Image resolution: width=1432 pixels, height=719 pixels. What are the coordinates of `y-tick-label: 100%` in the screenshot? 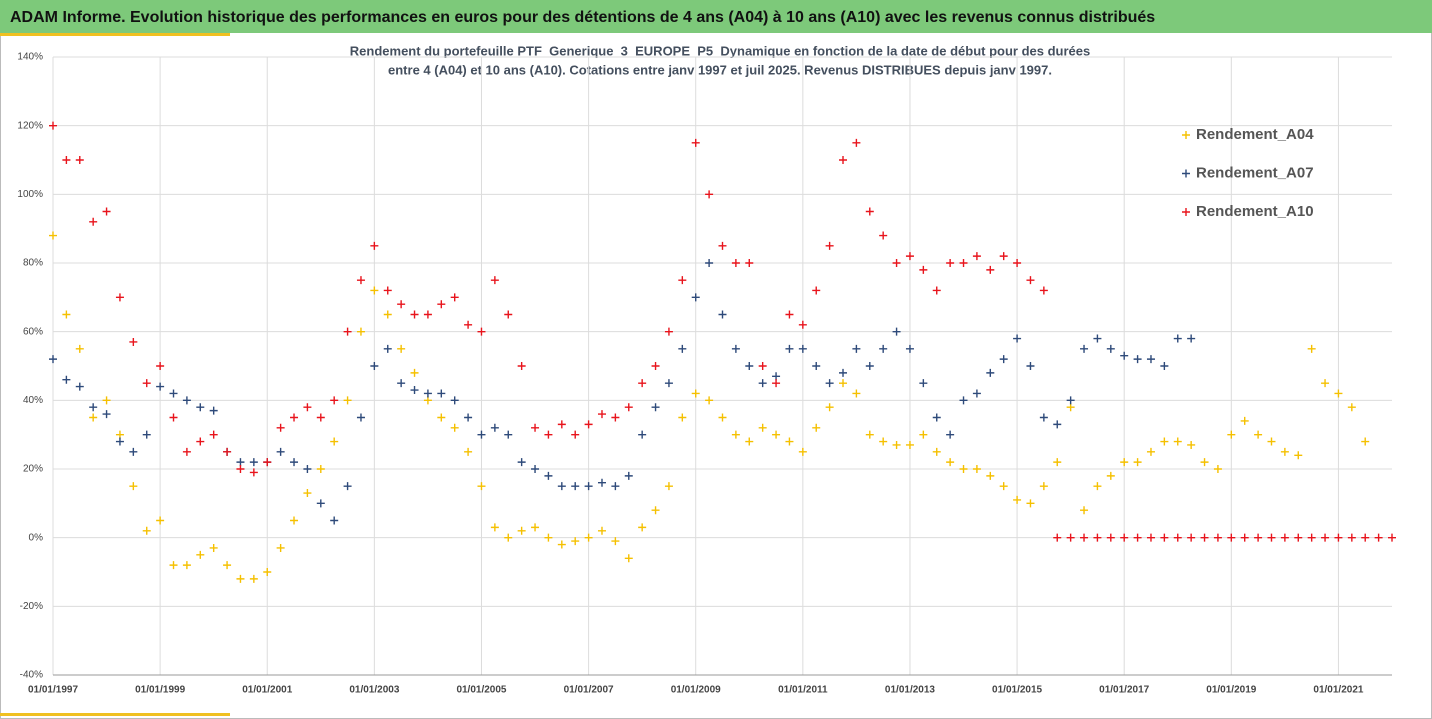 It's located at (30, 194).